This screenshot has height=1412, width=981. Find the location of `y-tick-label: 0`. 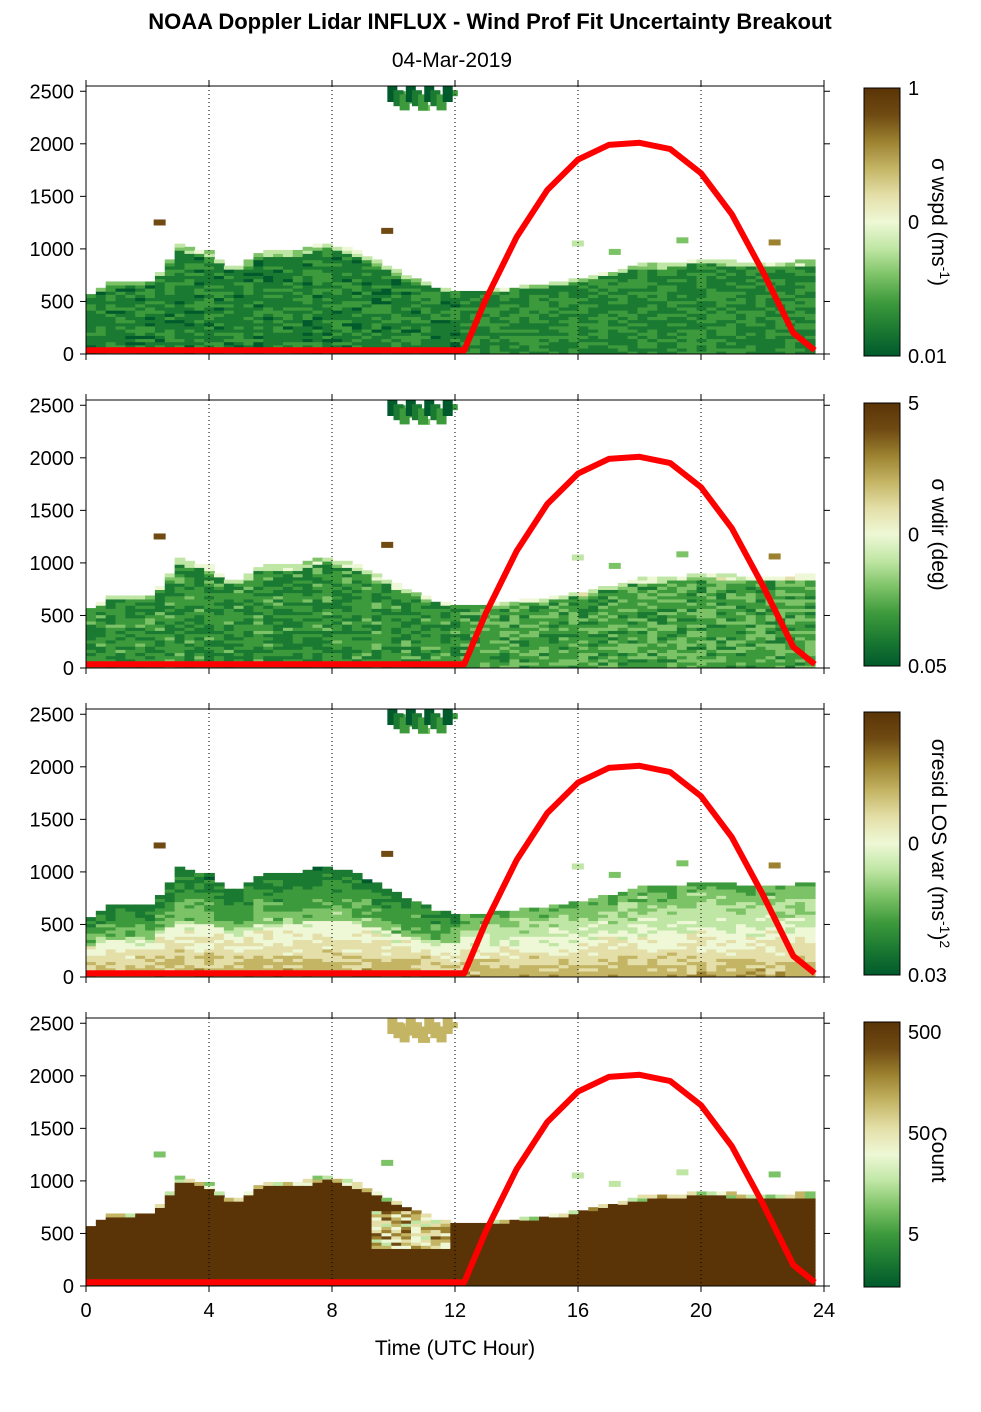

y-tick-label: 0 is located at coordinates (68, 355).